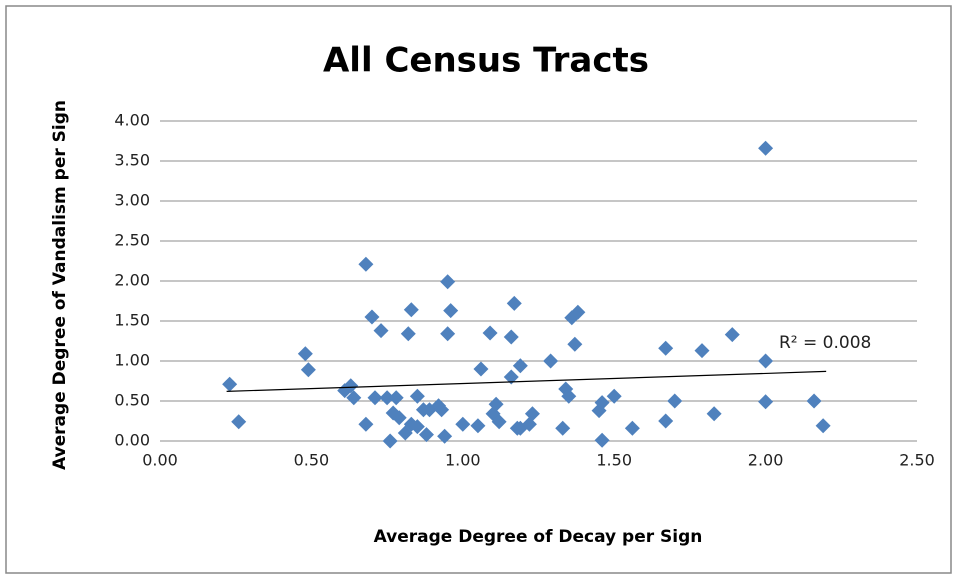 The width and height of the screenshot is (957, 584). What do you see at coordinates (917, 460) in the screenshot?
I see `x-tick-label: 2.50` at bounding box center [917, 460].